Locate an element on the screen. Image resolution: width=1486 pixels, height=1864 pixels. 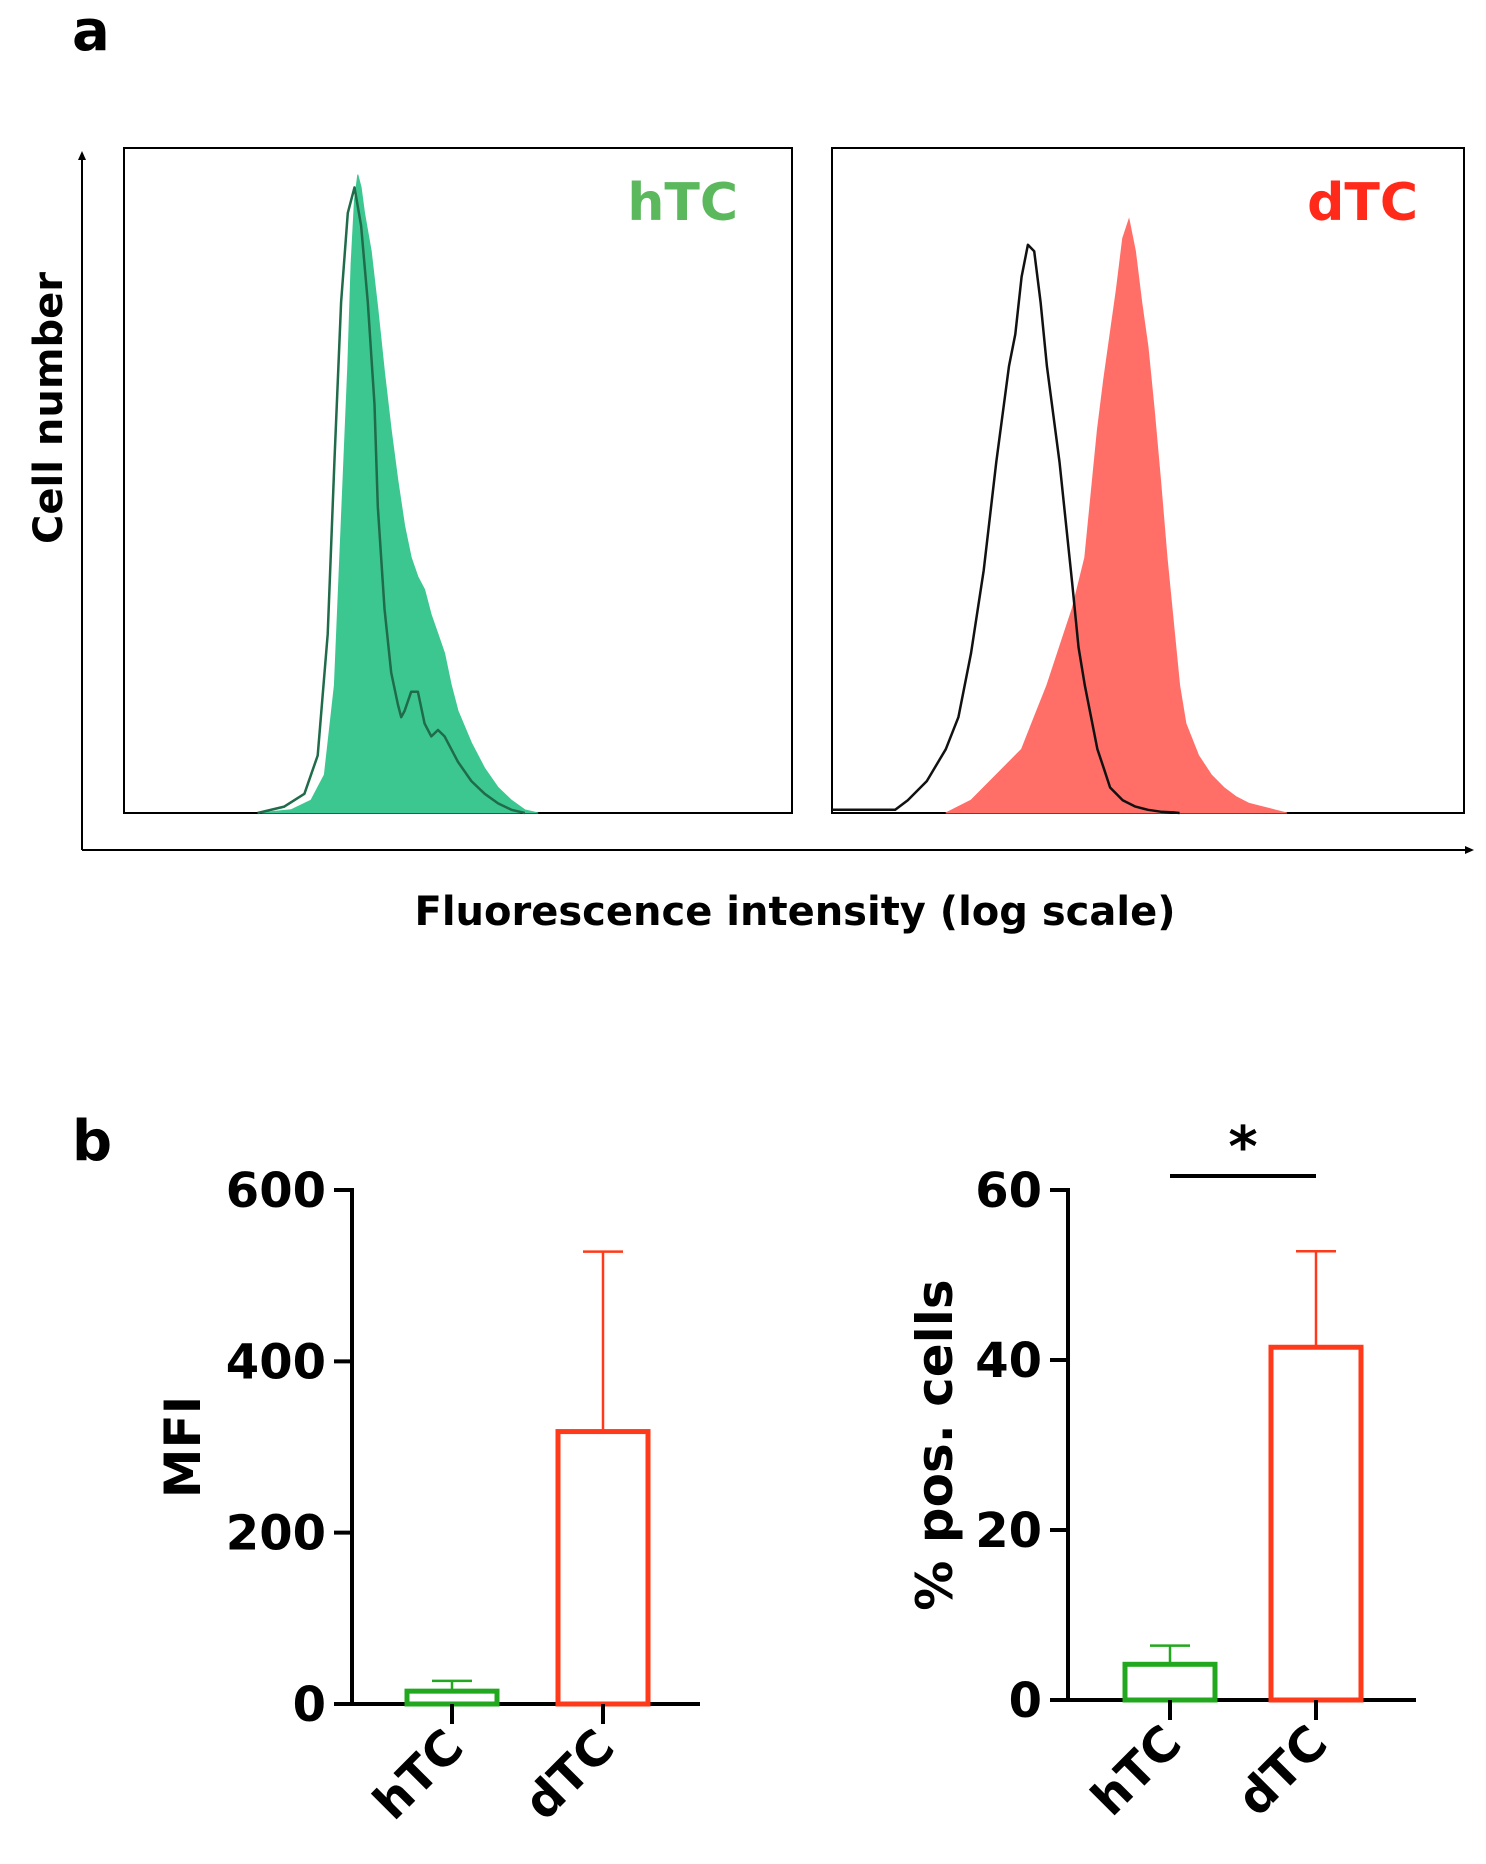
pos-y-tick-label: 20 is located at coordinates (1008, 1531).